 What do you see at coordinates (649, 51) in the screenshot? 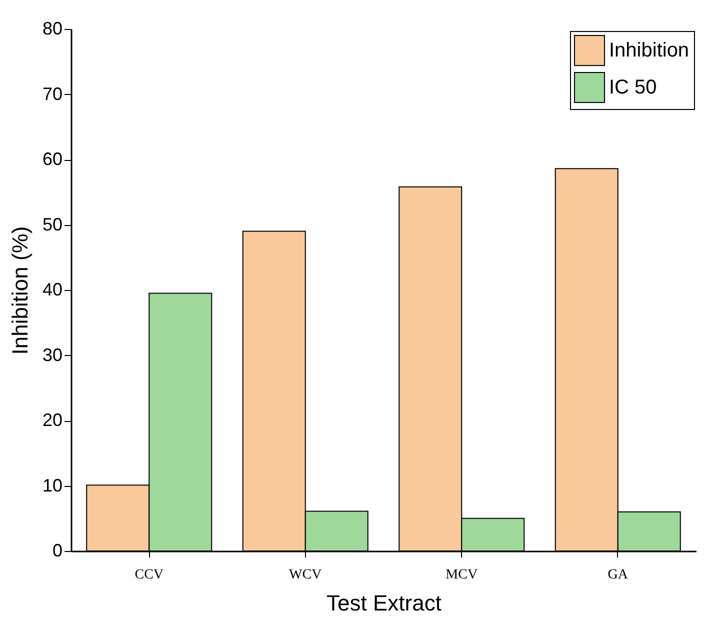
I see `legend-label: Inhibition` at bounding box center [649, 51].